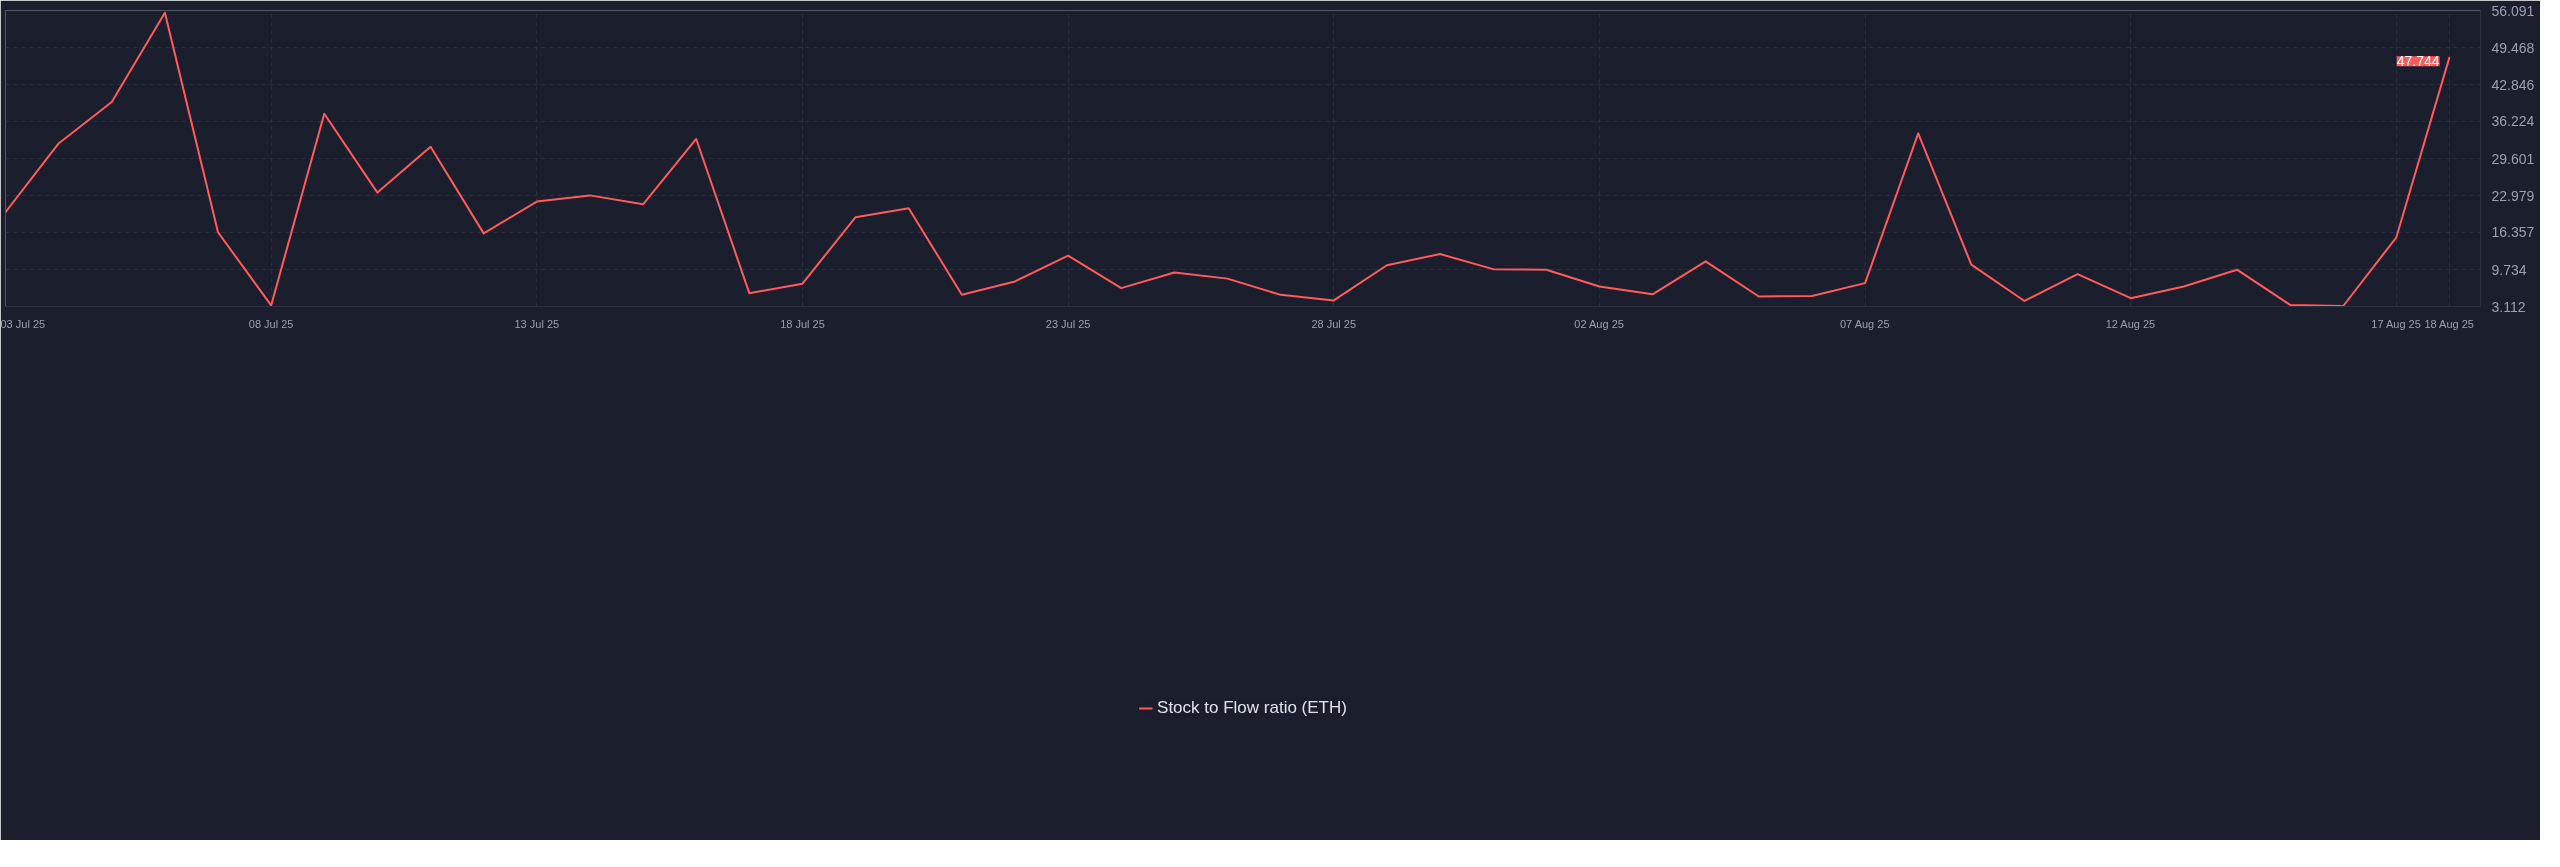 Image resolution: width=2560 pixels, height=867 pixels. What do you see at coordinates (2396, 323) in the screenshot?
I see `x-tick-label: 17 Aug 25` at bounding box center [2396, 323].